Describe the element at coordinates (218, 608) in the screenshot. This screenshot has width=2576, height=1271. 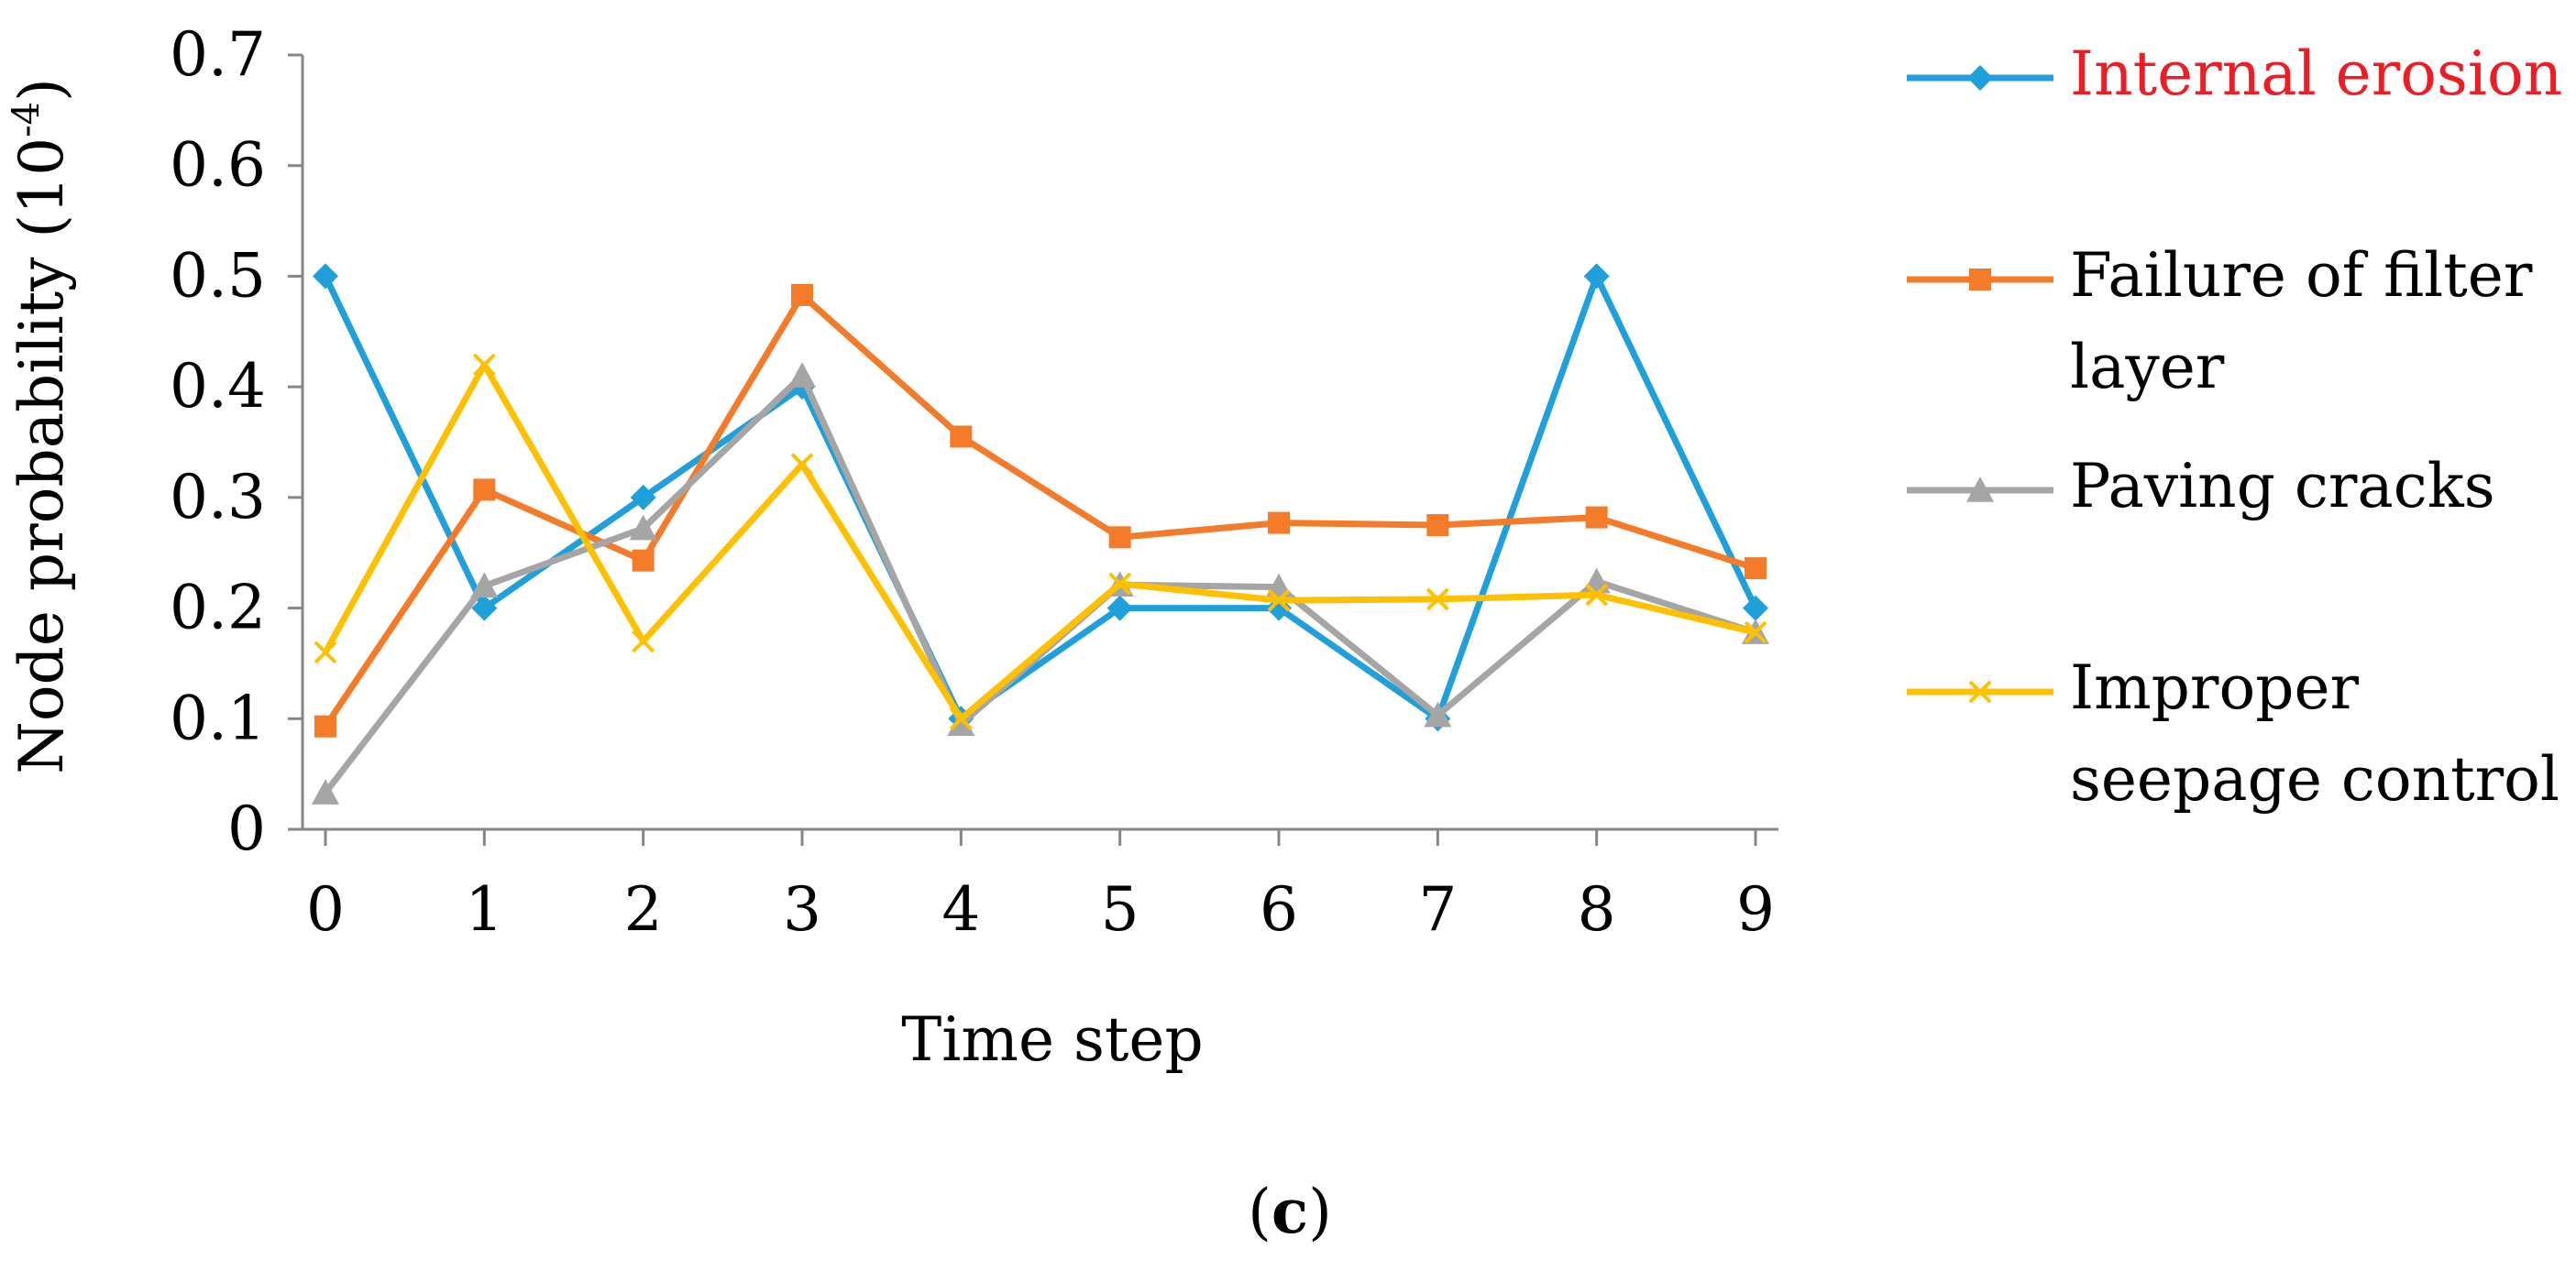
I see `y-tick-label: 0.2` at that location.